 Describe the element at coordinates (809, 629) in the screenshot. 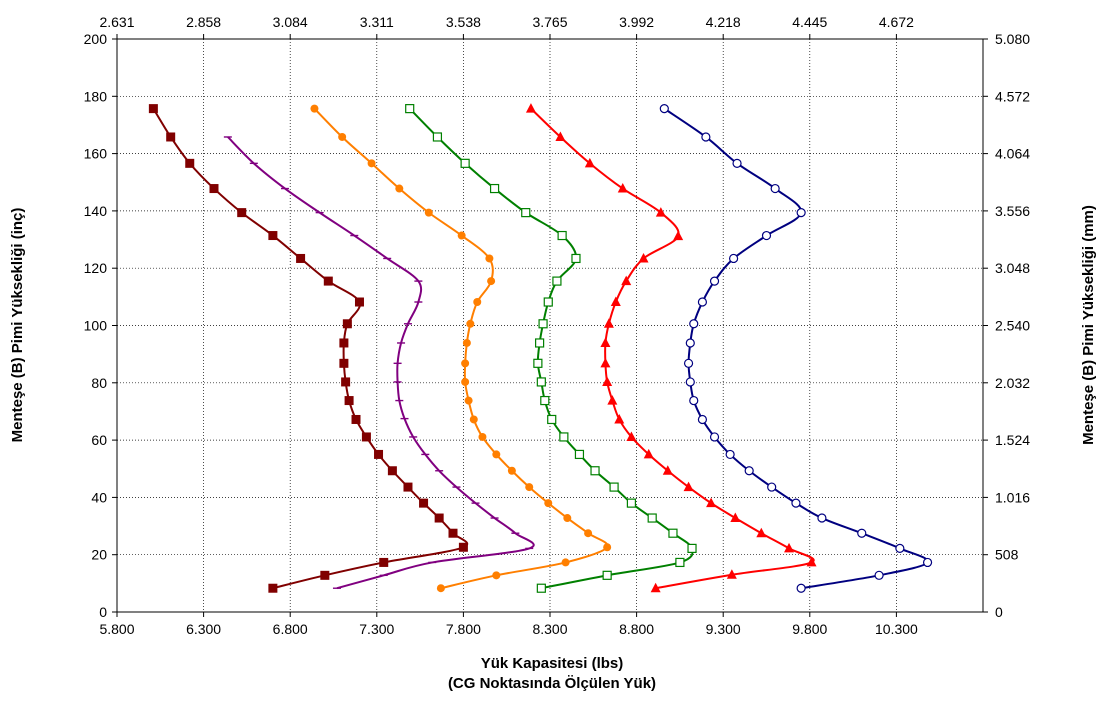

I see `x-tick-label: 9.800` at that location.